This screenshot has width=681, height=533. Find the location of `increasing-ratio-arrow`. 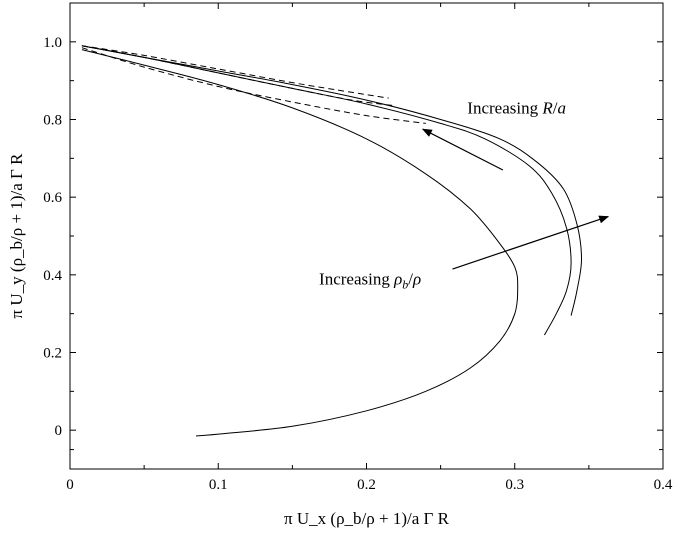

increasing-ratio-arrow is located at coordinates (462, 149).